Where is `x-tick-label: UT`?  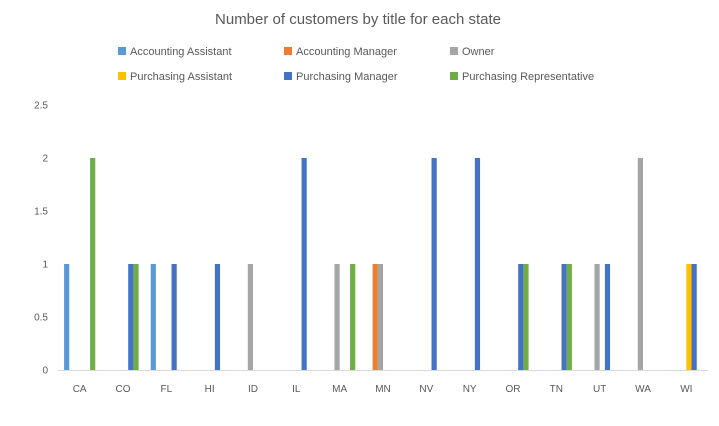 x-tick-label: UT is located at coordinates (599, 389).